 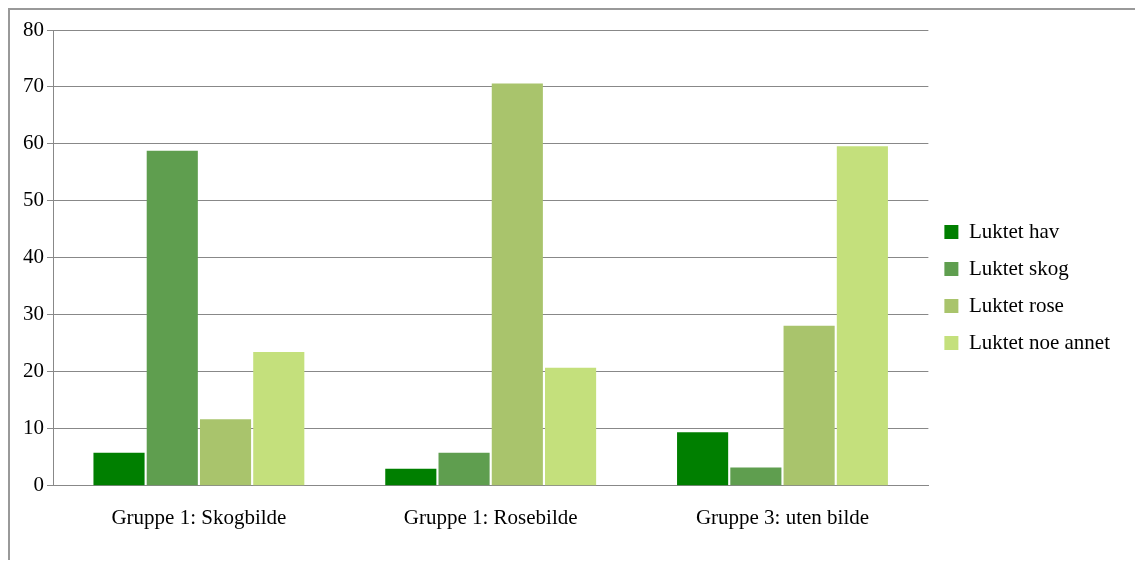 What do you see at coordinates (1016, 304) in the screenshot?
I see `legend-label: Luktet rose` at bounding box center [1016, 304].